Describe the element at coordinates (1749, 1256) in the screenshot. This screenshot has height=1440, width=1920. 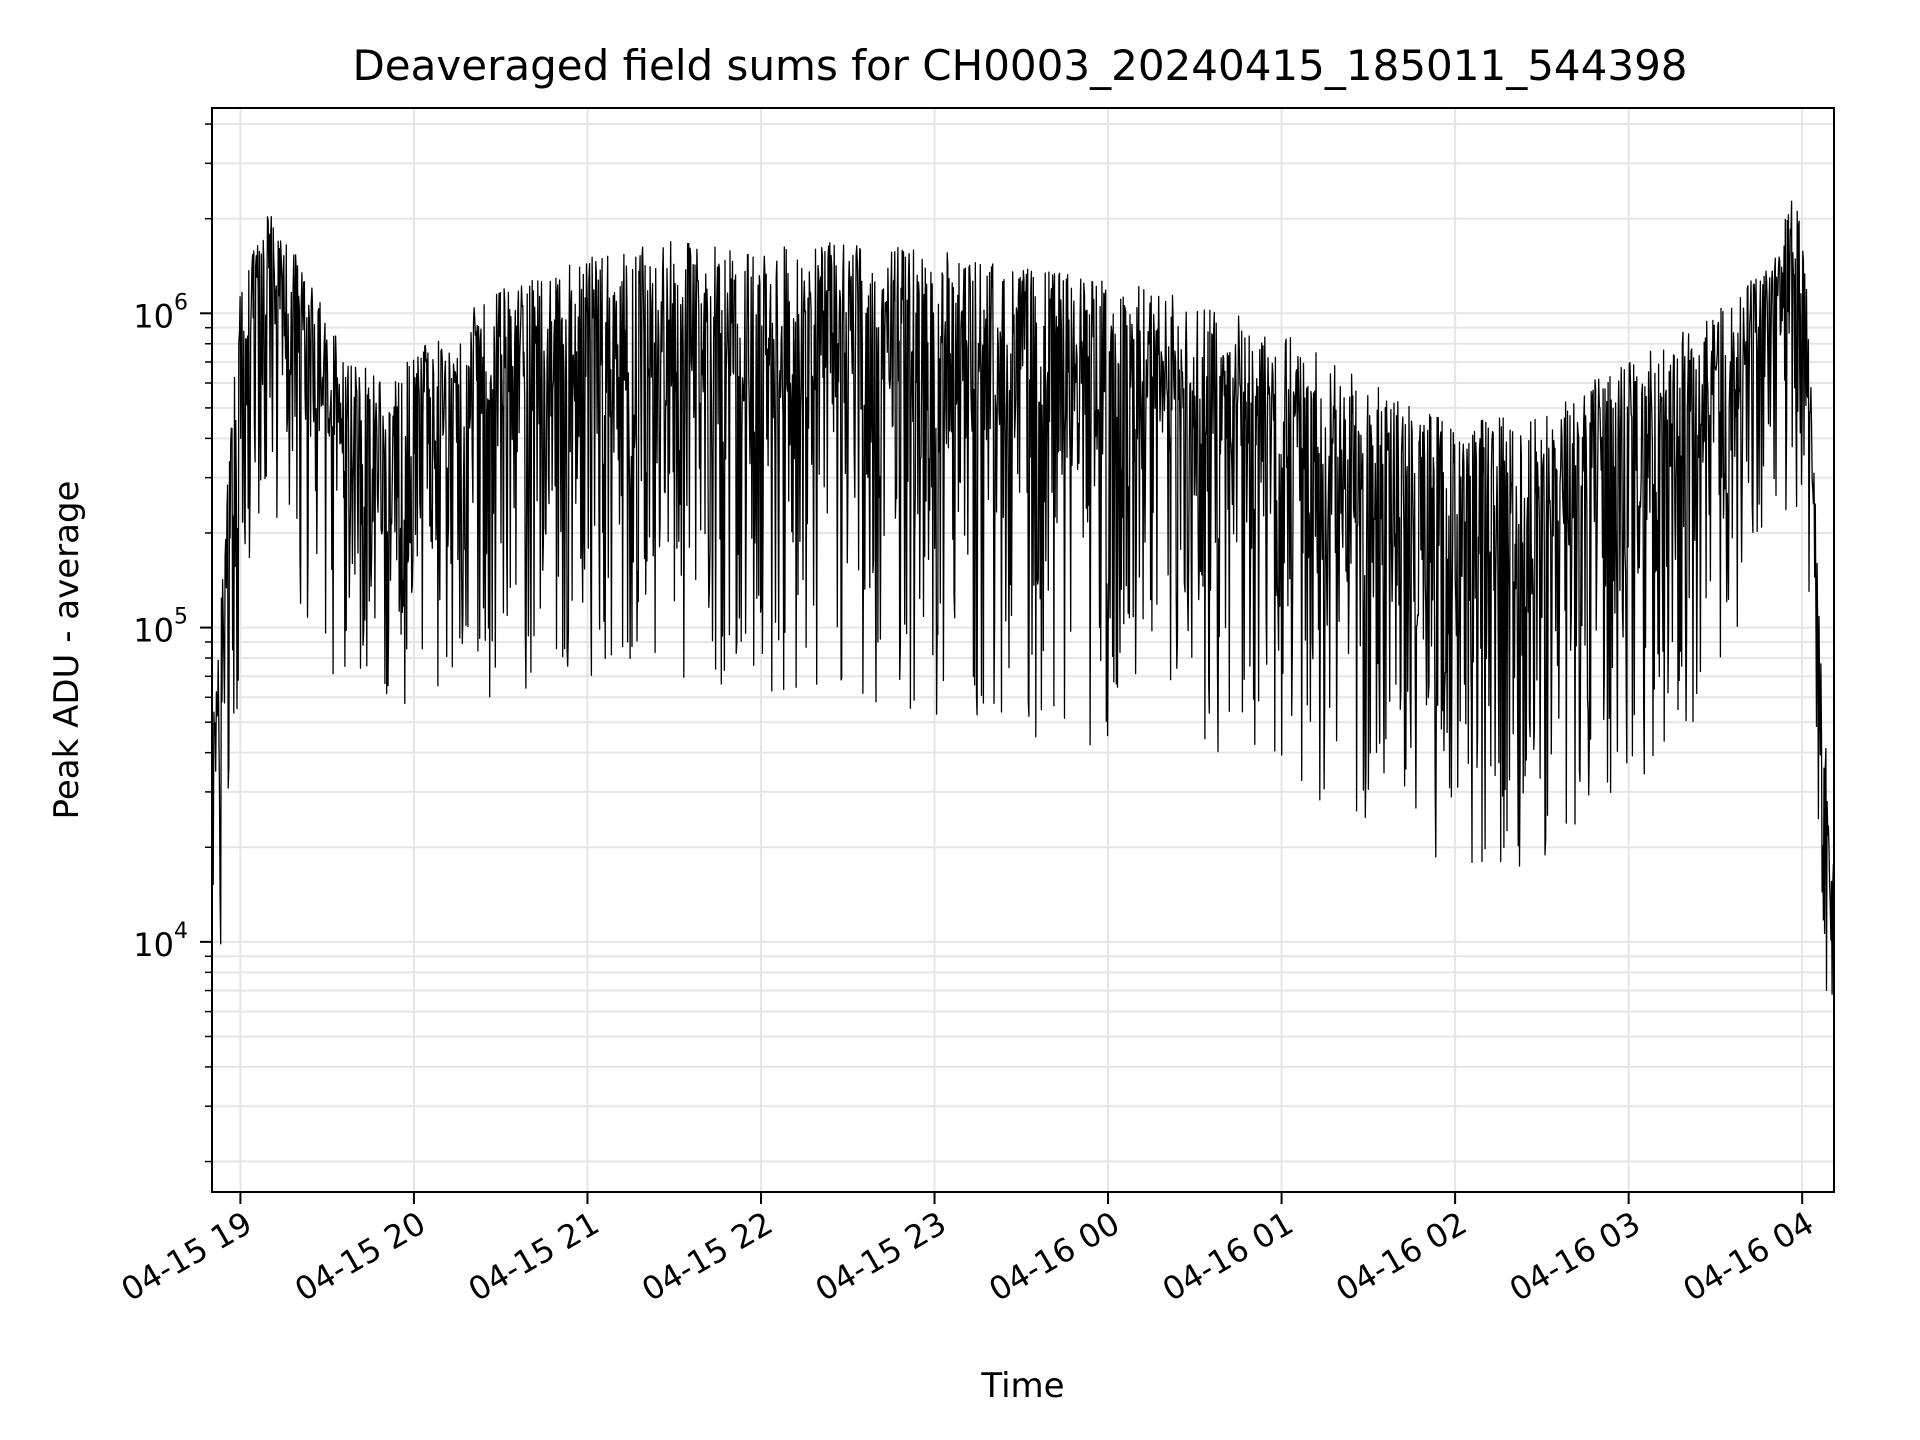
I see `x-tick-label: 04-16 04` at that location.